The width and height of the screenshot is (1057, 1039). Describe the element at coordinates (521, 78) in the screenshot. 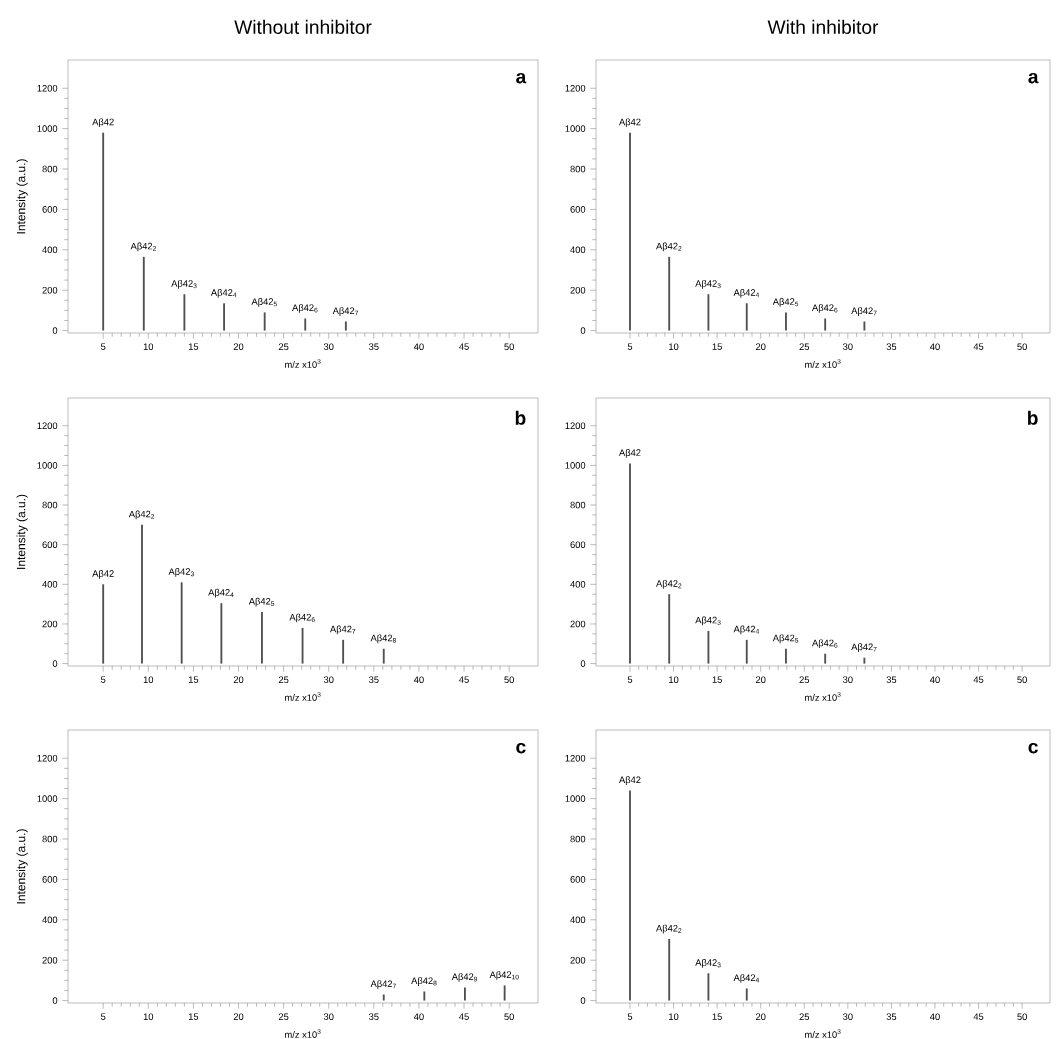

I see `annotation: a` at that location.